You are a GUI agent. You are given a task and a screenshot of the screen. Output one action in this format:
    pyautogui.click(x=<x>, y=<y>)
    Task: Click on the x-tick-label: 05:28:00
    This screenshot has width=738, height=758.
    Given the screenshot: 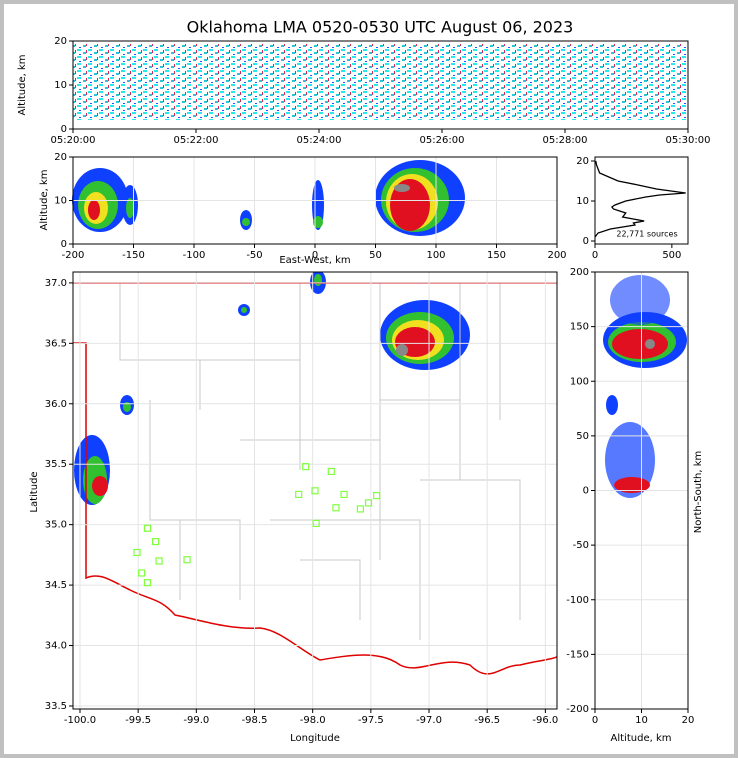 What is the action you would take?
    pyautogui.click(x=565, y=140)
    